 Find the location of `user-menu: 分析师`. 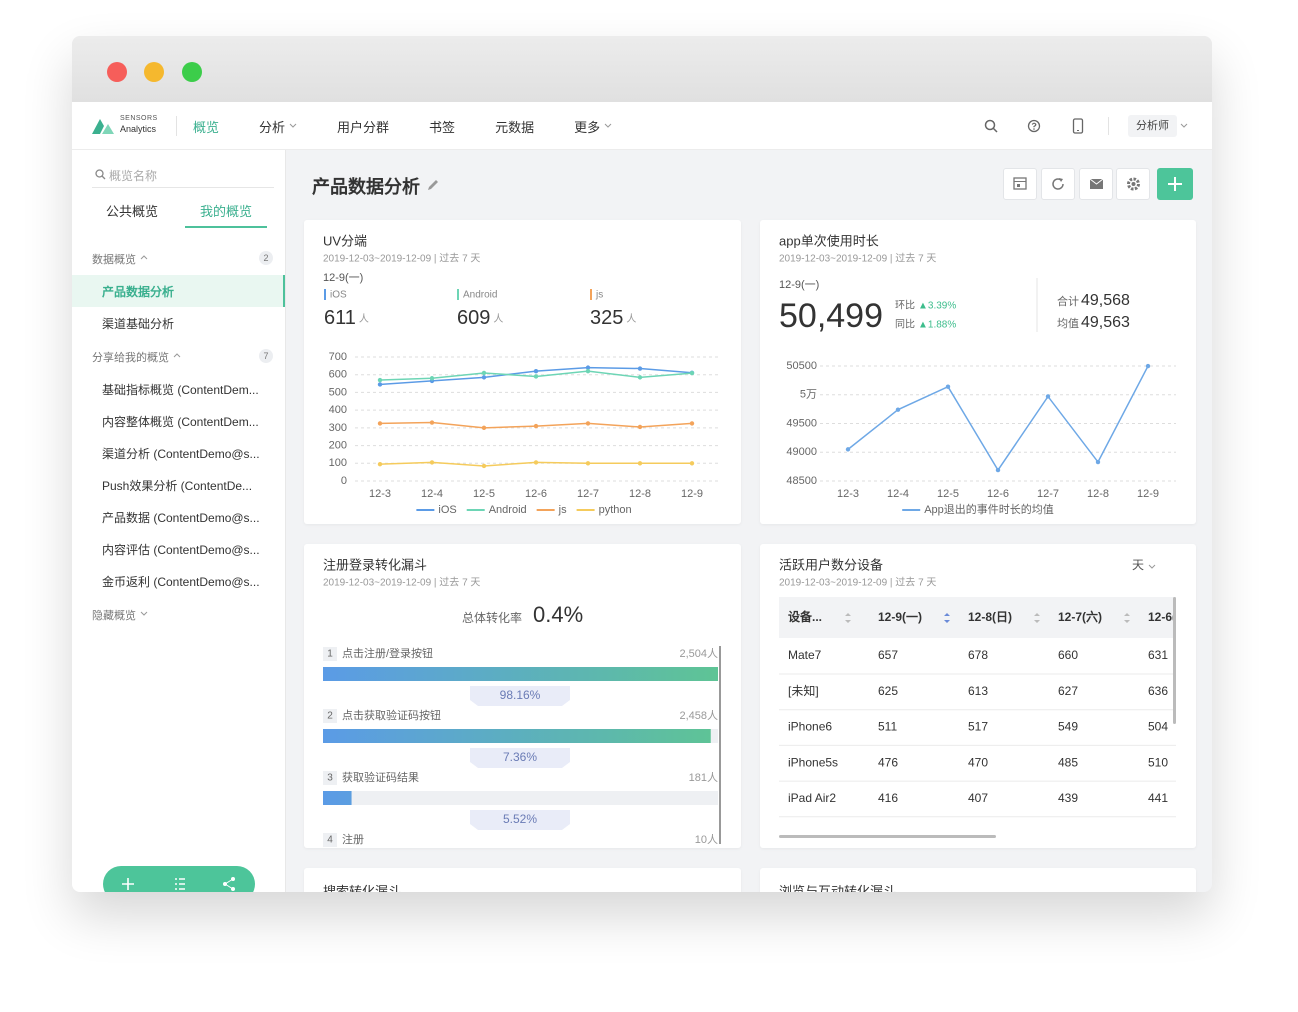

user-menu: 分析师 is located at coordinates (1152, 126).